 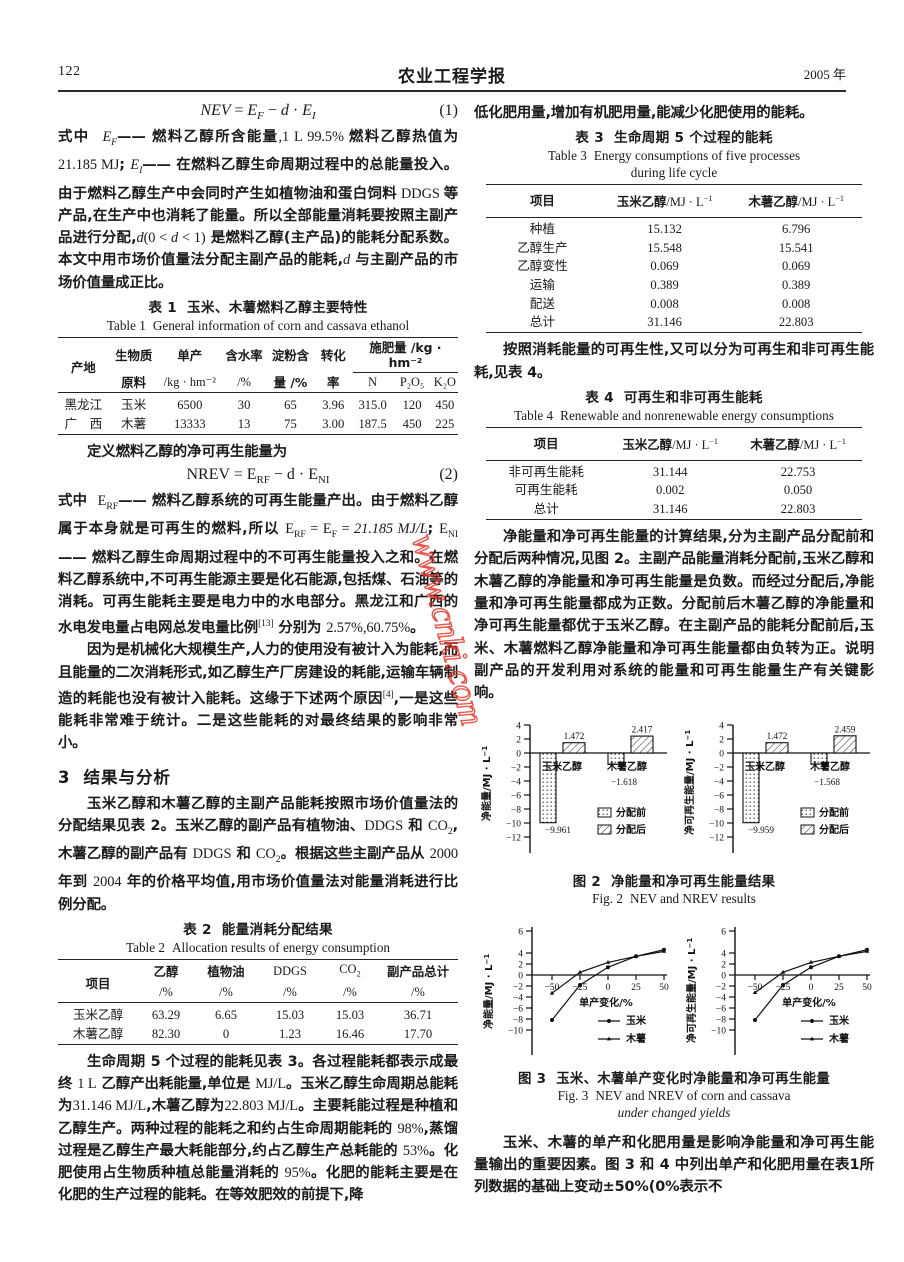 I want to click on table-1-label-en: Table 1, so click(x=126, y=326).